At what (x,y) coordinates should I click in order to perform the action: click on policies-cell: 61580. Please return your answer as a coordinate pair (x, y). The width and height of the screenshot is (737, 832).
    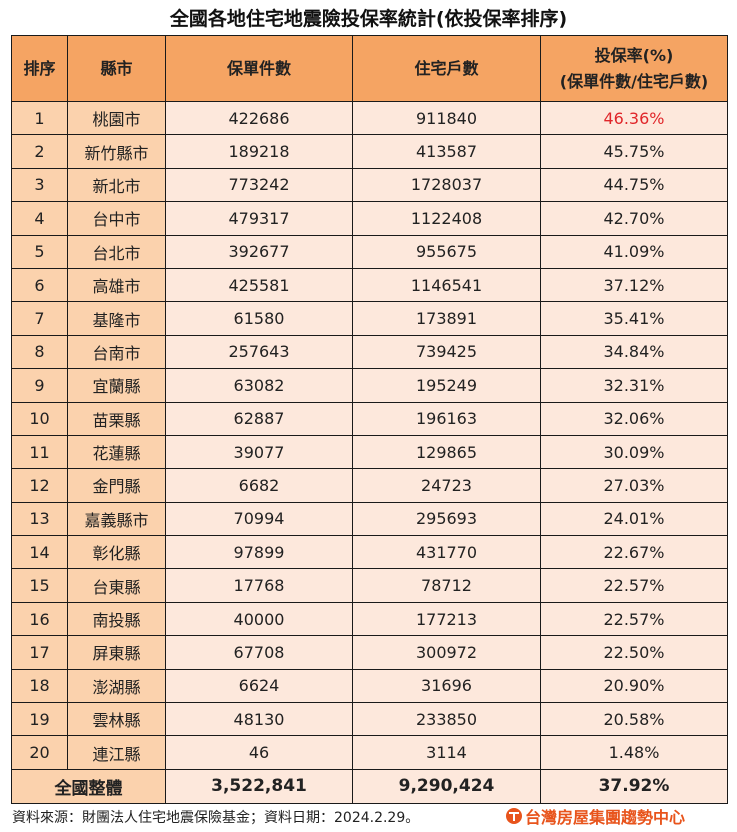
    Looking at the image, I should click on (259, 318).